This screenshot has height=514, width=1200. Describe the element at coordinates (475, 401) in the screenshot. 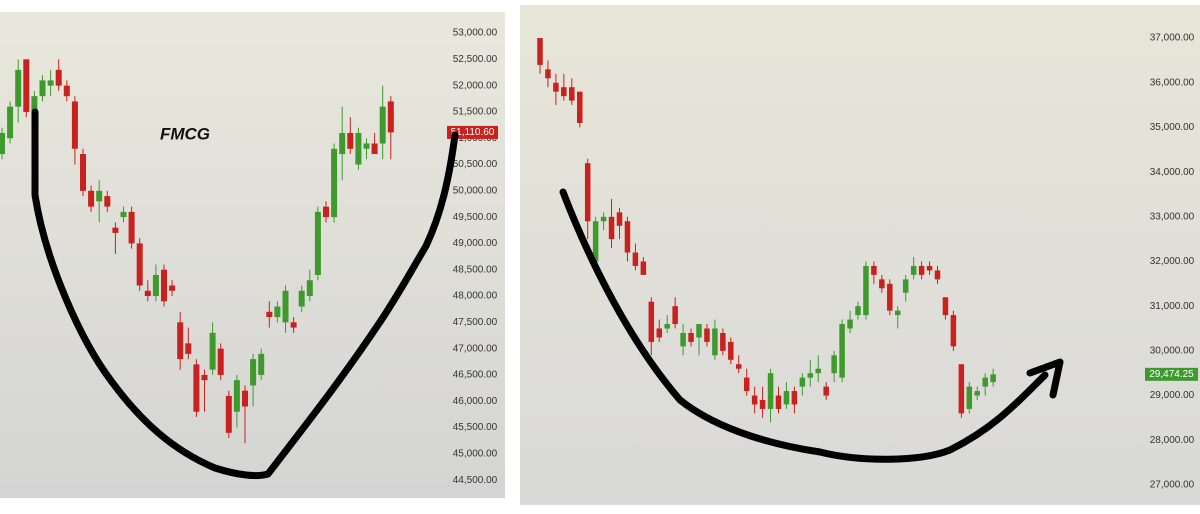

I see `y-tick-label: 46,000.00` at that location.